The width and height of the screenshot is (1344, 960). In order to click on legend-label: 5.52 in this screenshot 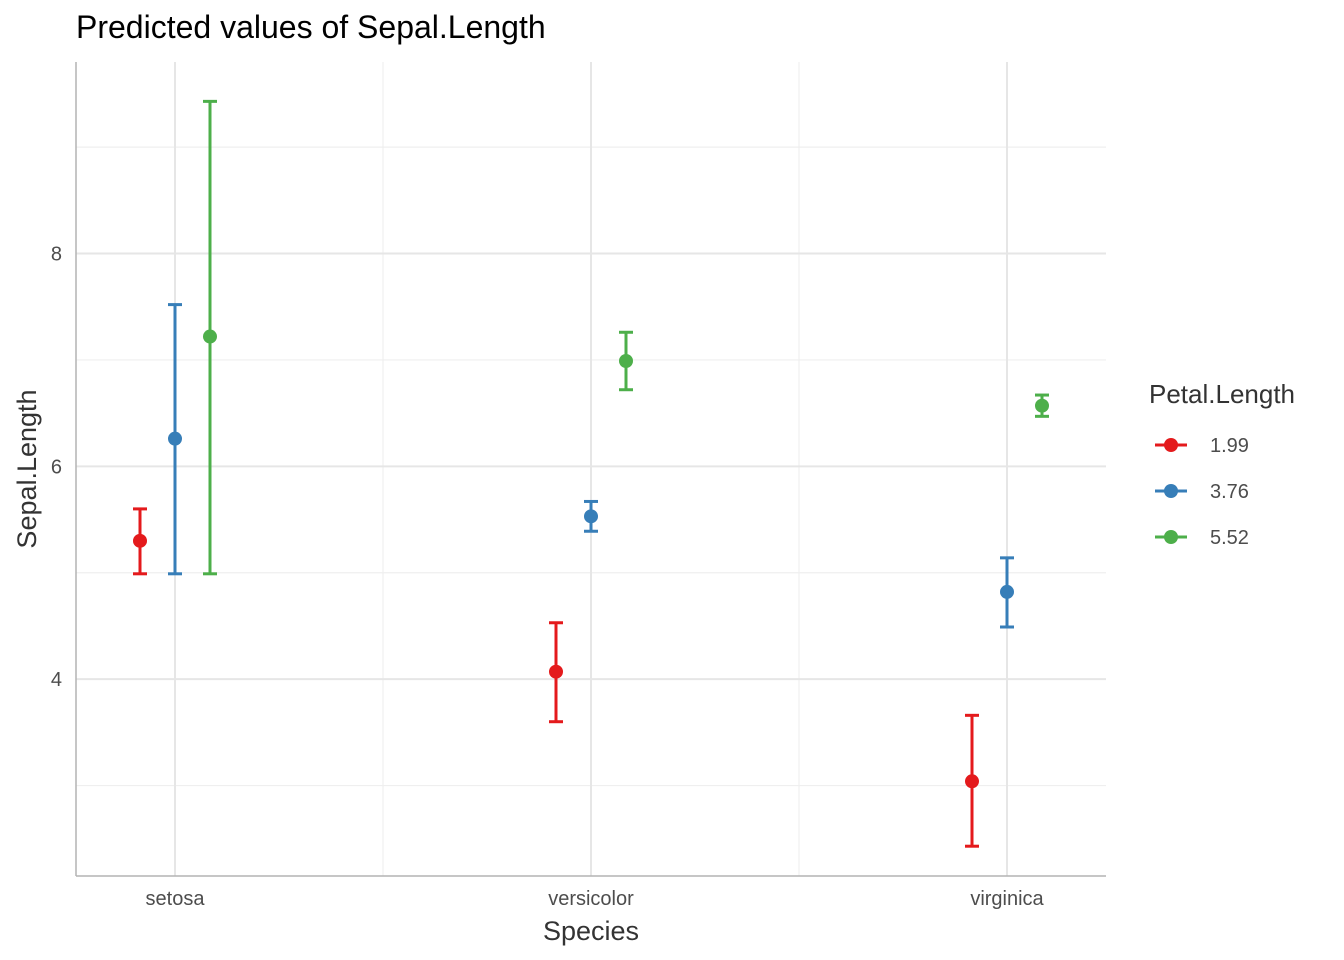, I will do `click(1229, 538)`.